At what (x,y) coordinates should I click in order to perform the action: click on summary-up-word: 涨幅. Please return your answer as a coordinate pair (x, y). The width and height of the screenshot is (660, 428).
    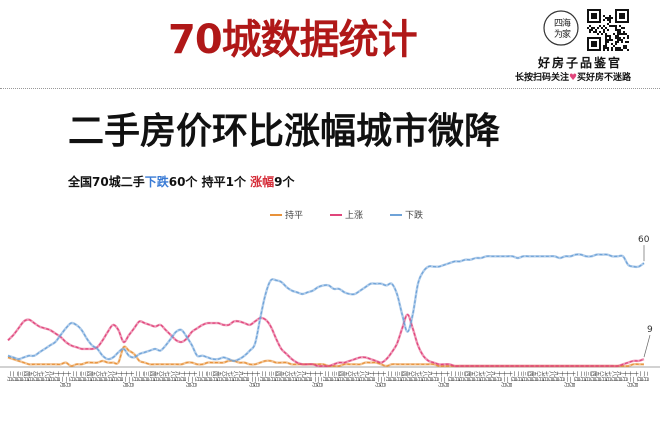
    Looking at the image, I should click on (262, 182).